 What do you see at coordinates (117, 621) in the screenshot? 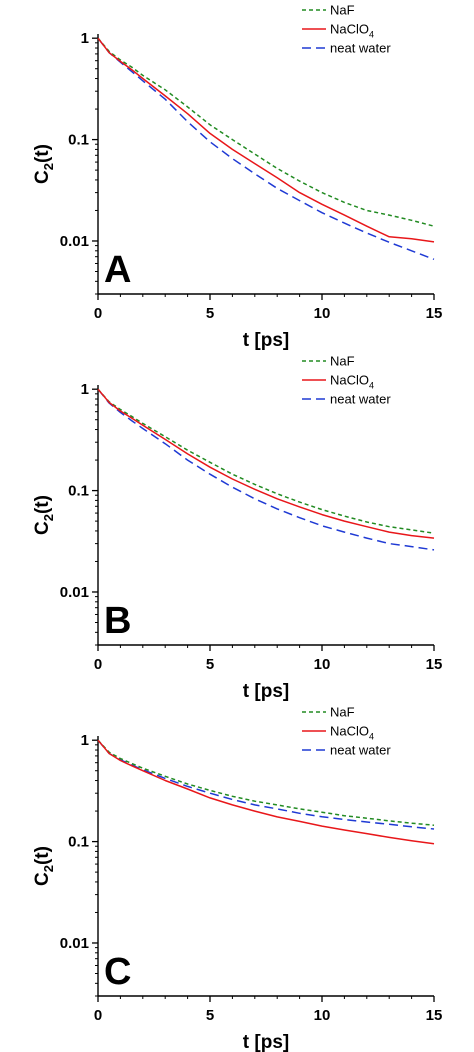
I see `panel-label: B` at bounding box center [117, 621].